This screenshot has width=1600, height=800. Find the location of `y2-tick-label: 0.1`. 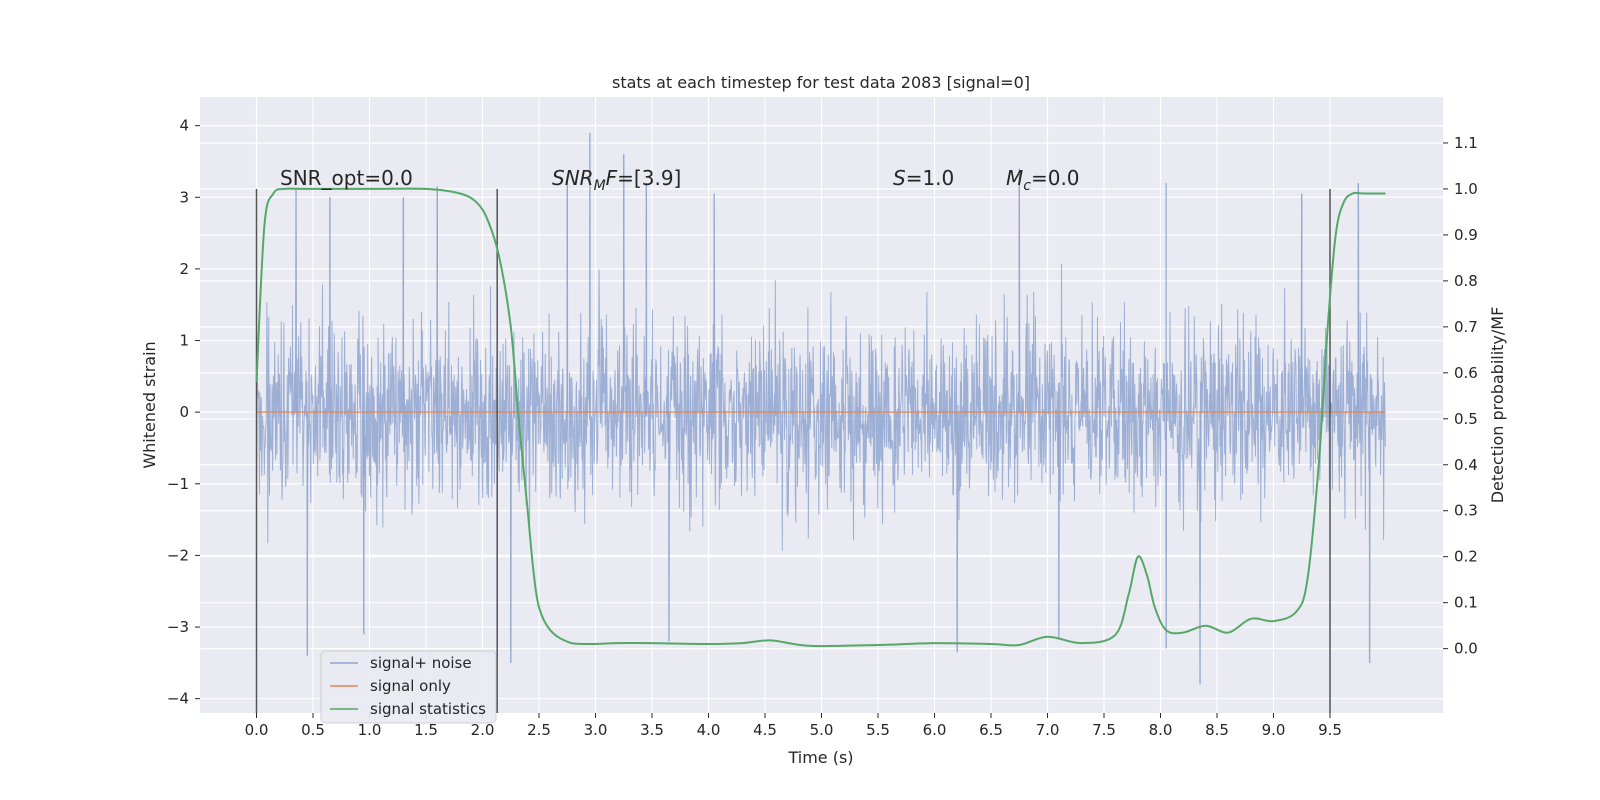

y2-tick-label: 0.1 is located at coordinates (1466, 603).